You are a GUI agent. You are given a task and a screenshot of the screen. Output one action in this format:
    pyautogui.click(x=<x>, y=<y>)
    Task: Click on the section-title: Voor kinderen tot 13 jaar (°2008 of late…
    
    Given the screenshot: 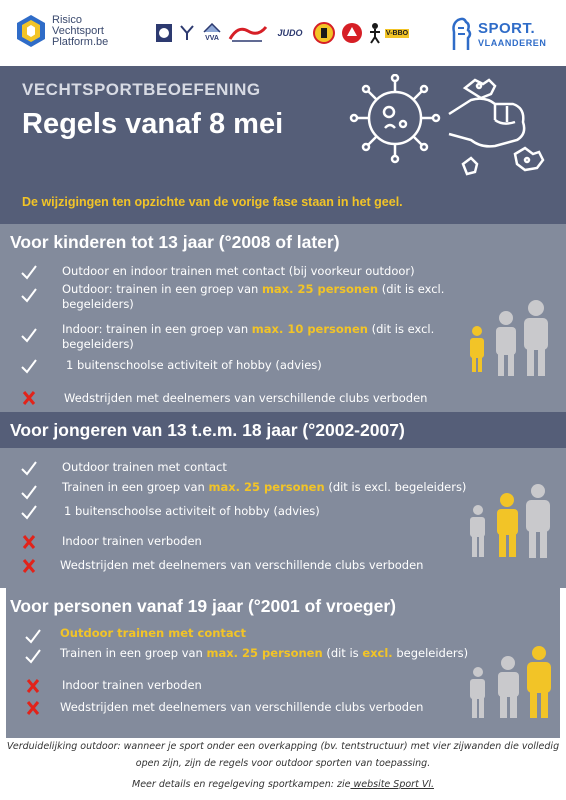 What is the action you would take?
    pyautogui.click(x=283, y=242)
    